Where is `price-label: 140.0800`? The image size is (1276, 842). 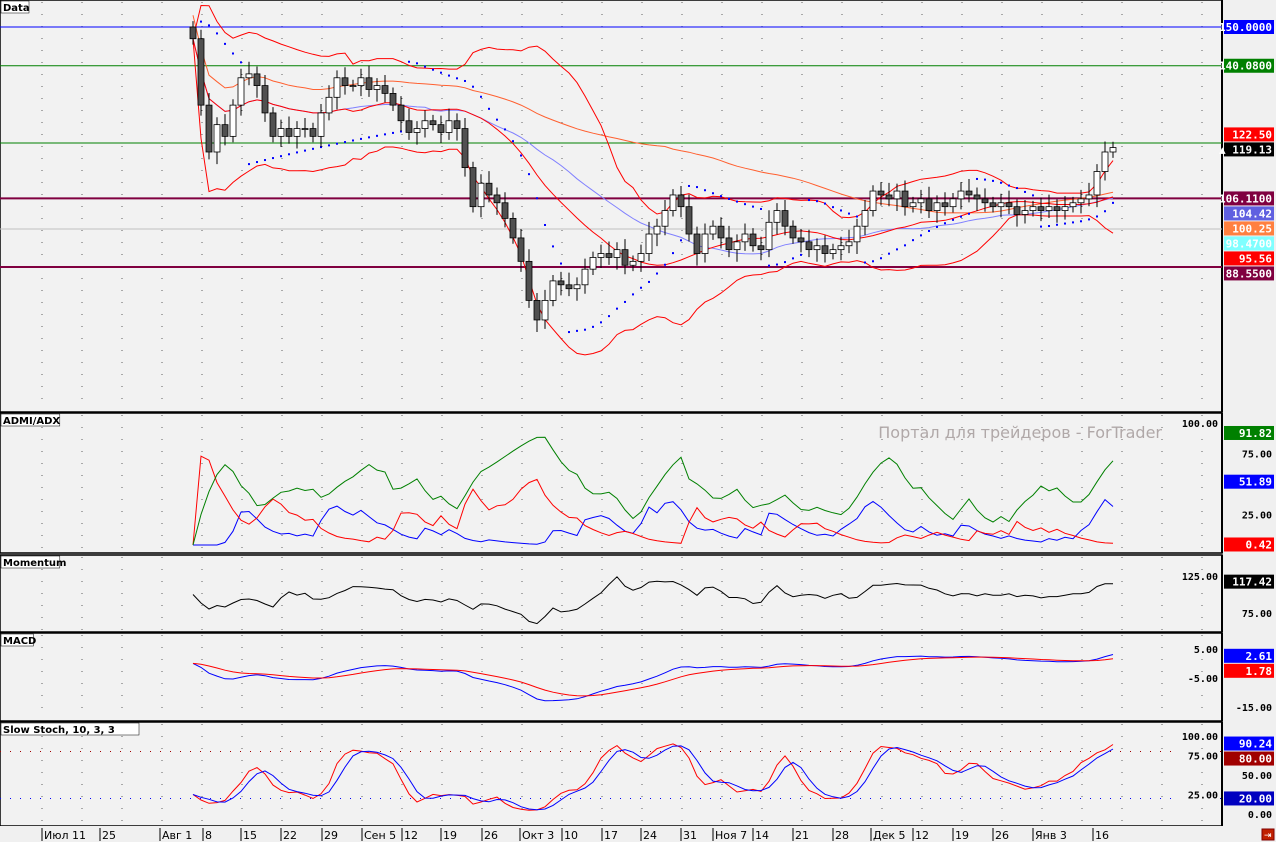 price-label: 140.0800 is located at coordinates (1245, 66).